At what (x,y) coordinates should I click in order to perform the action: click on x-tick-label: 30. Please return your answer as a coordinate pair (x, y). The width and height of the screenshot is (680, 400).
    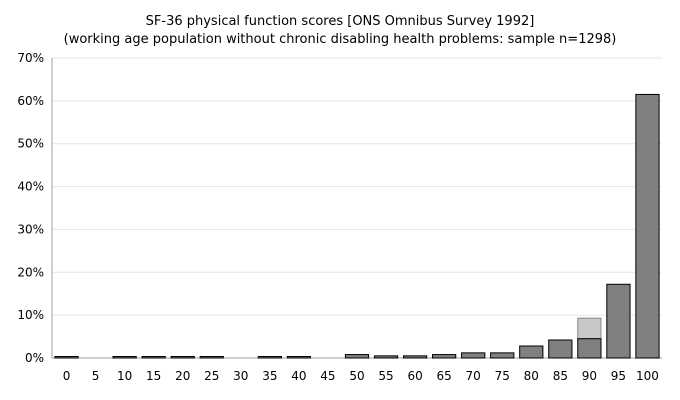
    Looking at the image, I should click on (240, 376).